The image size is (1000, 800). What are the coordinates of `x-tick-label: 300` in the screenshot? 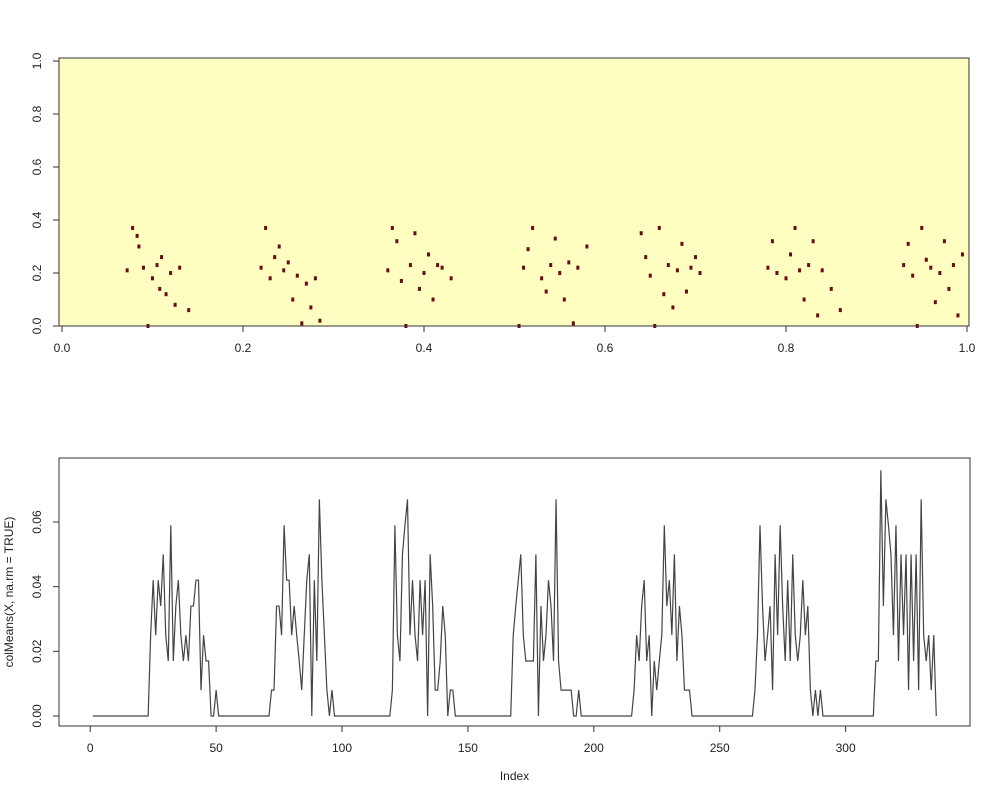 It's located at (846, 748).